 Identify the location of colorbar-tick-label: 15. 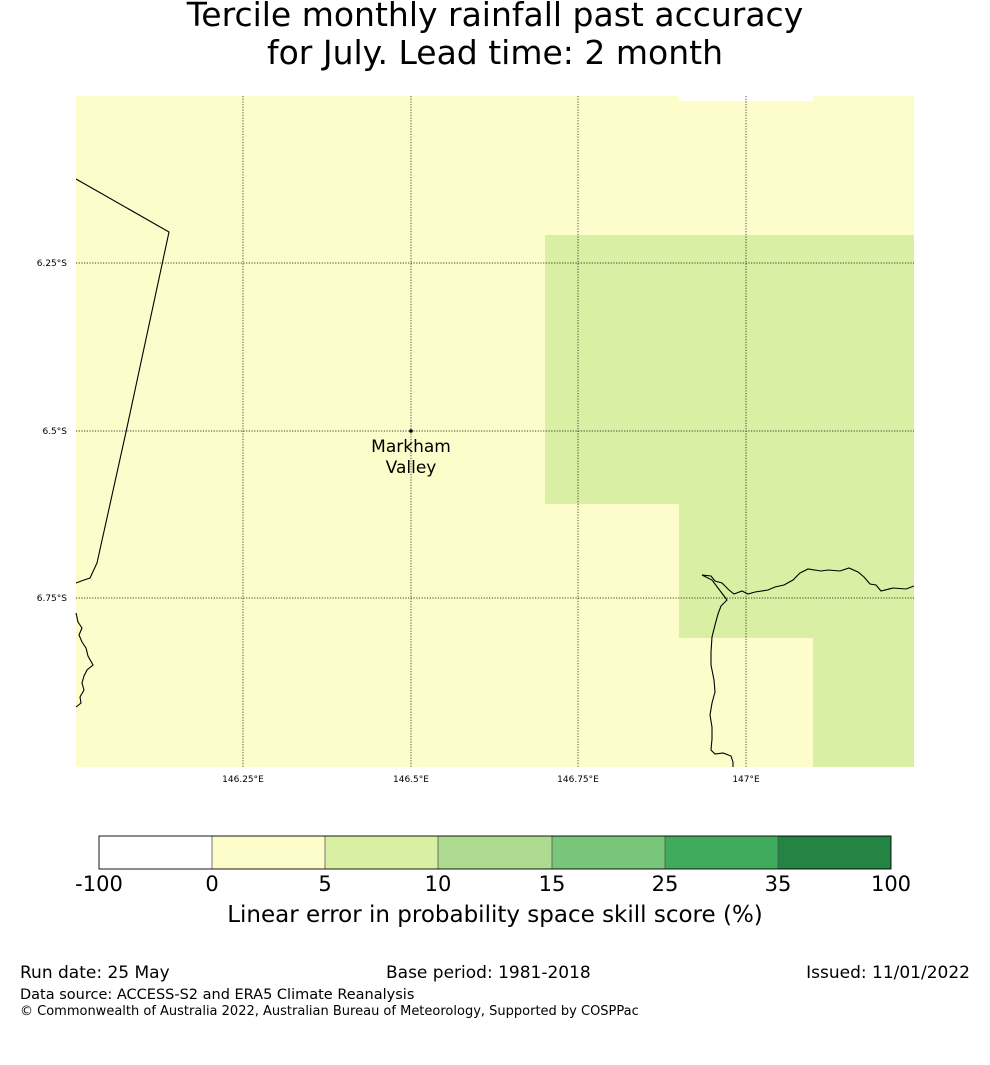
(552, 884).